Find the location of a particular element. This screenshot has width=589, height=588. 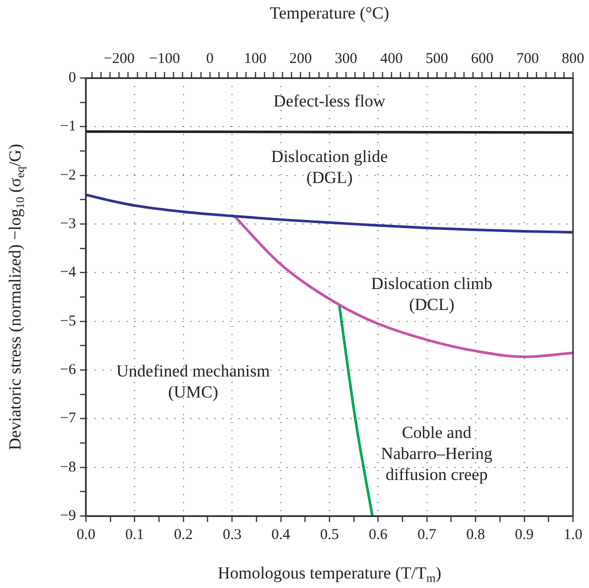

x2-tick-label: 300 is located at coordinates (346, 58).